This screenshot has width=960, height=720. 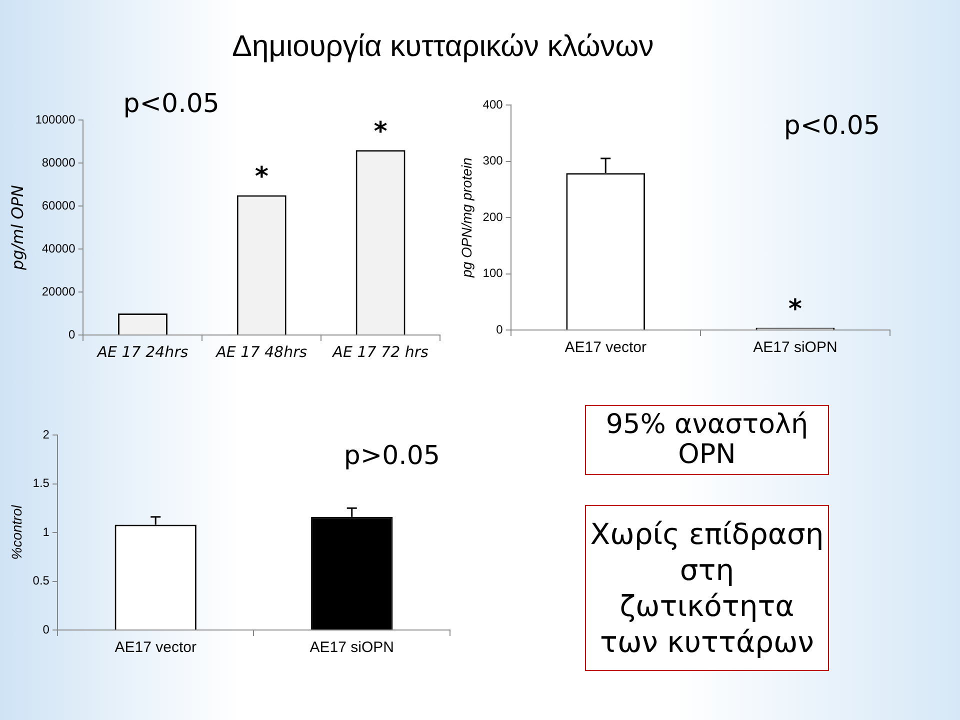 What do you see at coordinates (707, 588) in the screenshot?
I see `text: Χωρίς επίδραση στη ζωτικότητα των κυττάρων` at bounding box center [707, 588].